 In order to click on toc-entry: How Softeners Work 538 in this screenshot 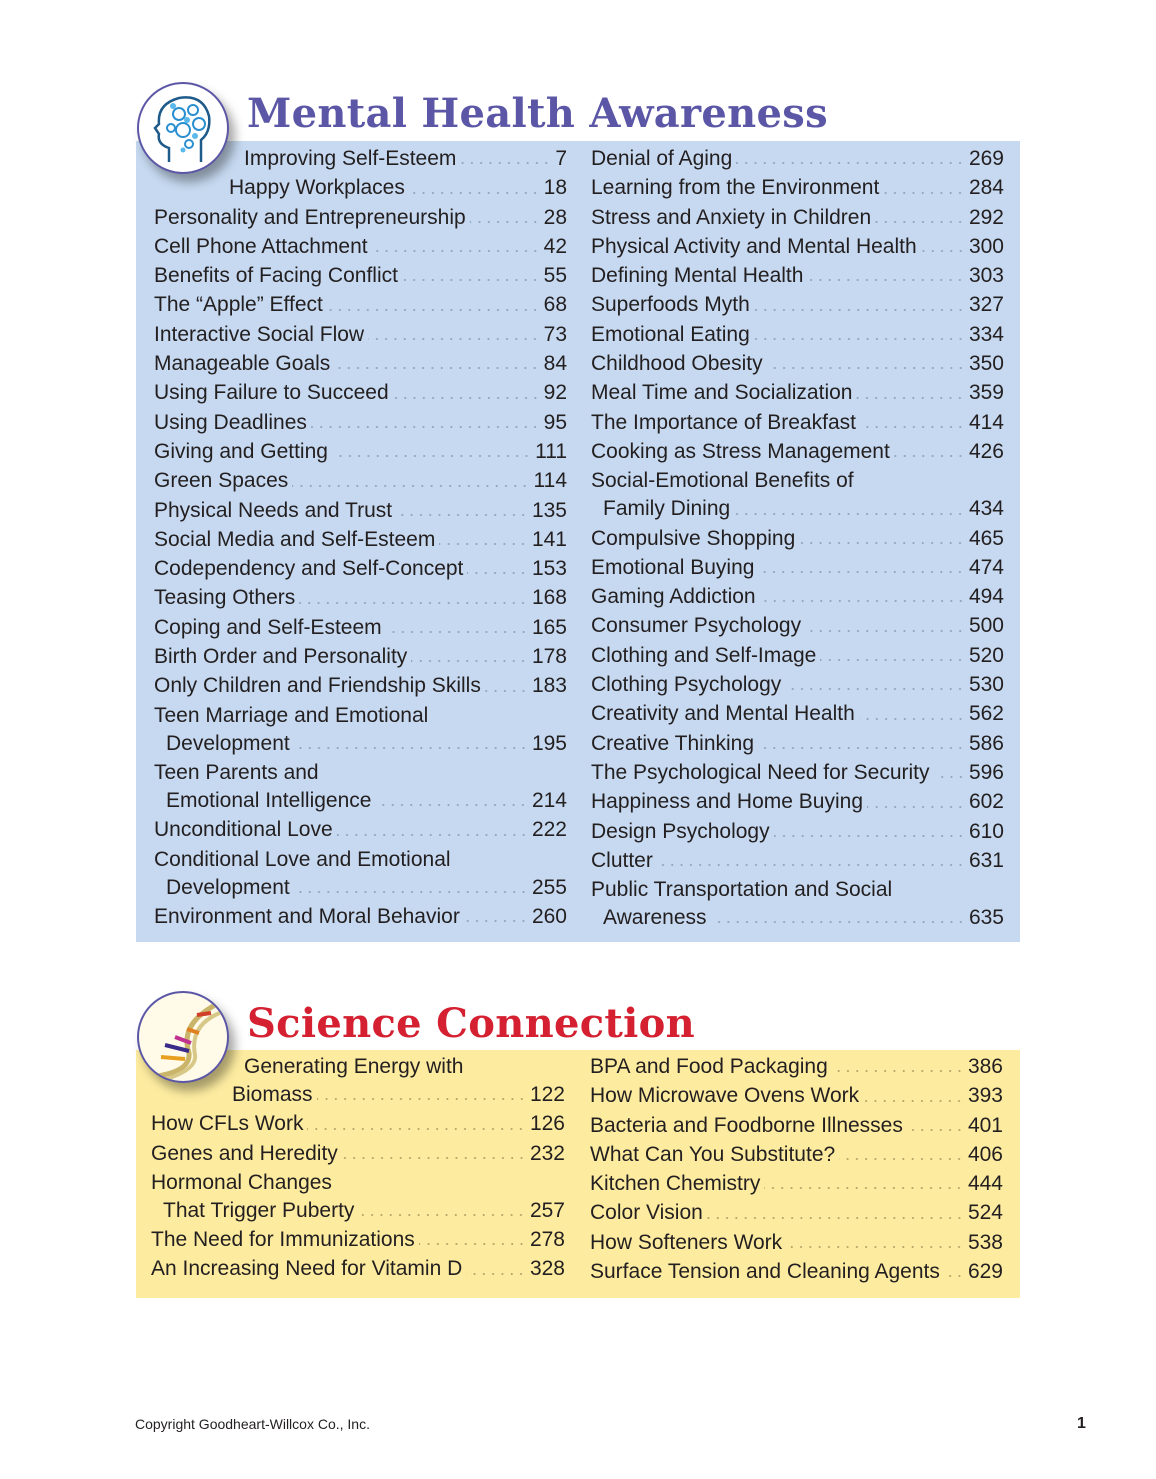, I will do `click(796, 1242)`.